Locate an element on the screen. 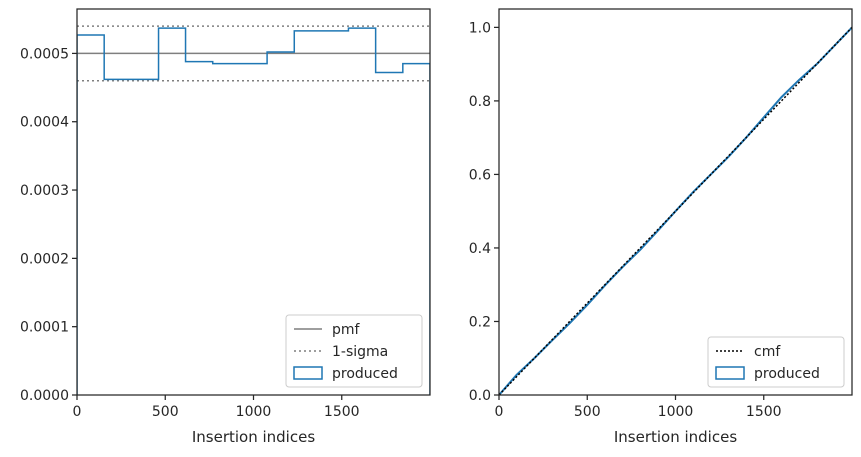 This screenshot has height=457, width=861. y-tick-label-1-5: 1.0 is located at coordinates (480, 28).